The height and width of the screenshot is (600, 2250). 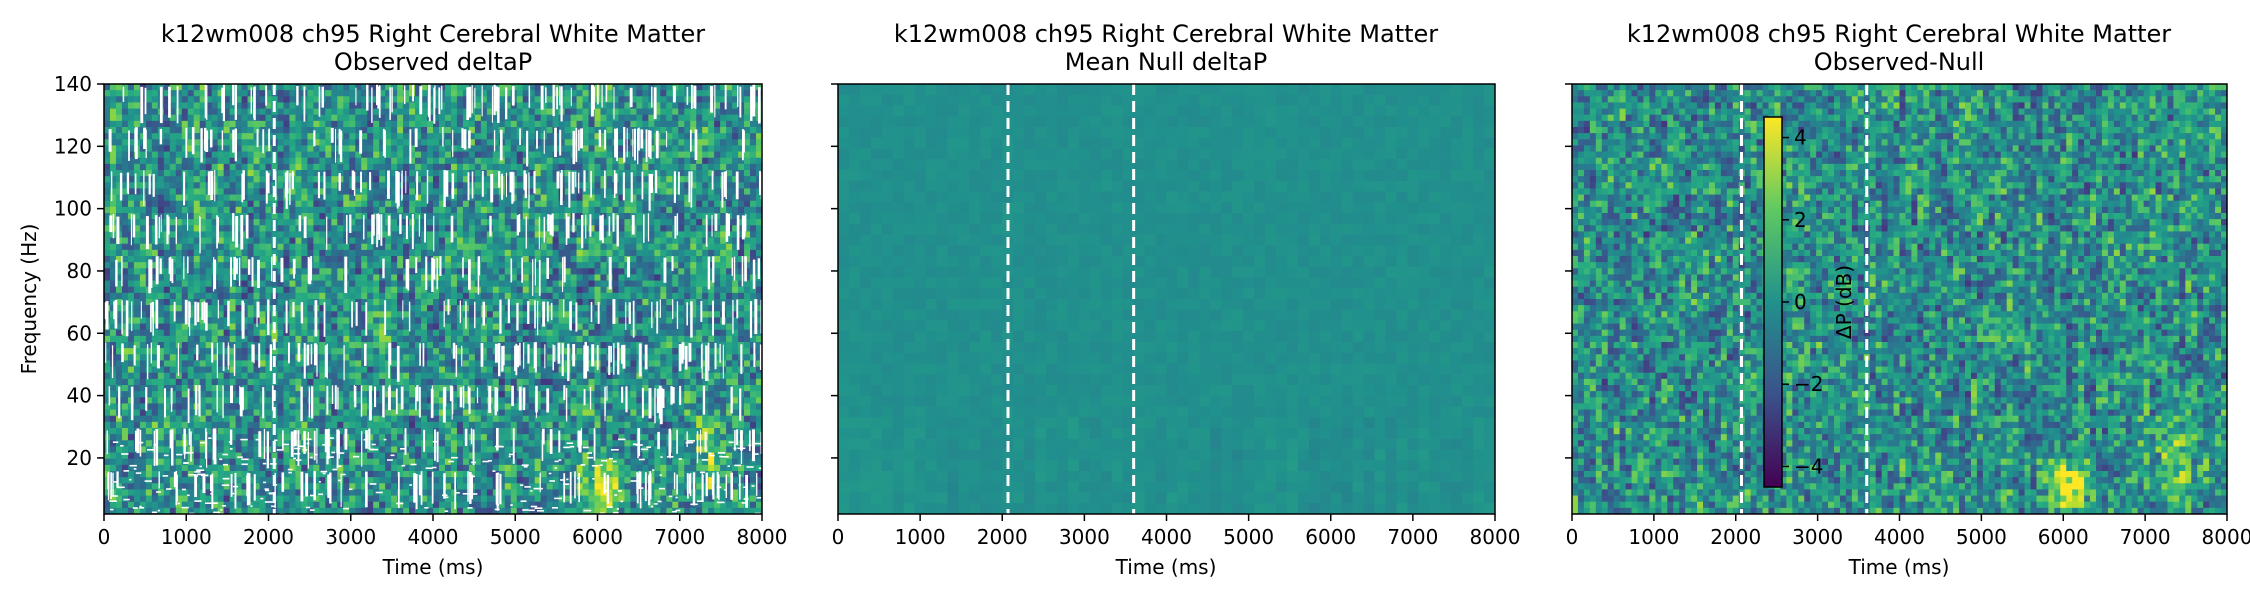 What do you see at coordinates (73, 84) in the screenshot?
I see `panel-1-ytick-label: 140` at bounding box center [73, 84].